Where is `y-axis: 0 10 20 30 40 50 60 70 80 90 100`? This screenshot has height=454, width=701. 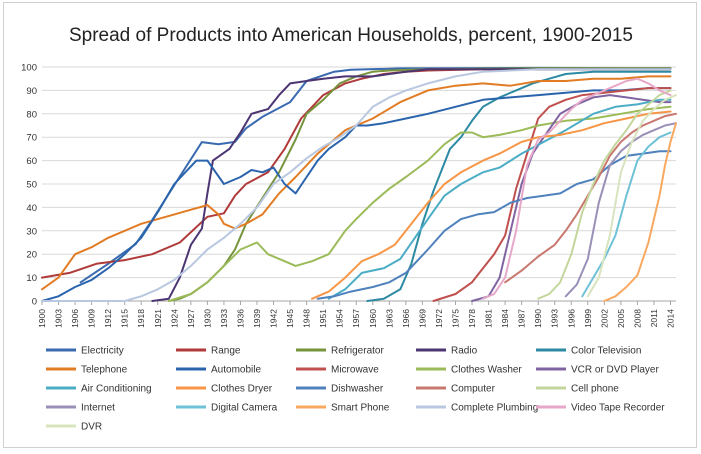
y-axis: 0 10 20 30 40 50 60 70 80 90 100 is located at coordinates (29, 185).